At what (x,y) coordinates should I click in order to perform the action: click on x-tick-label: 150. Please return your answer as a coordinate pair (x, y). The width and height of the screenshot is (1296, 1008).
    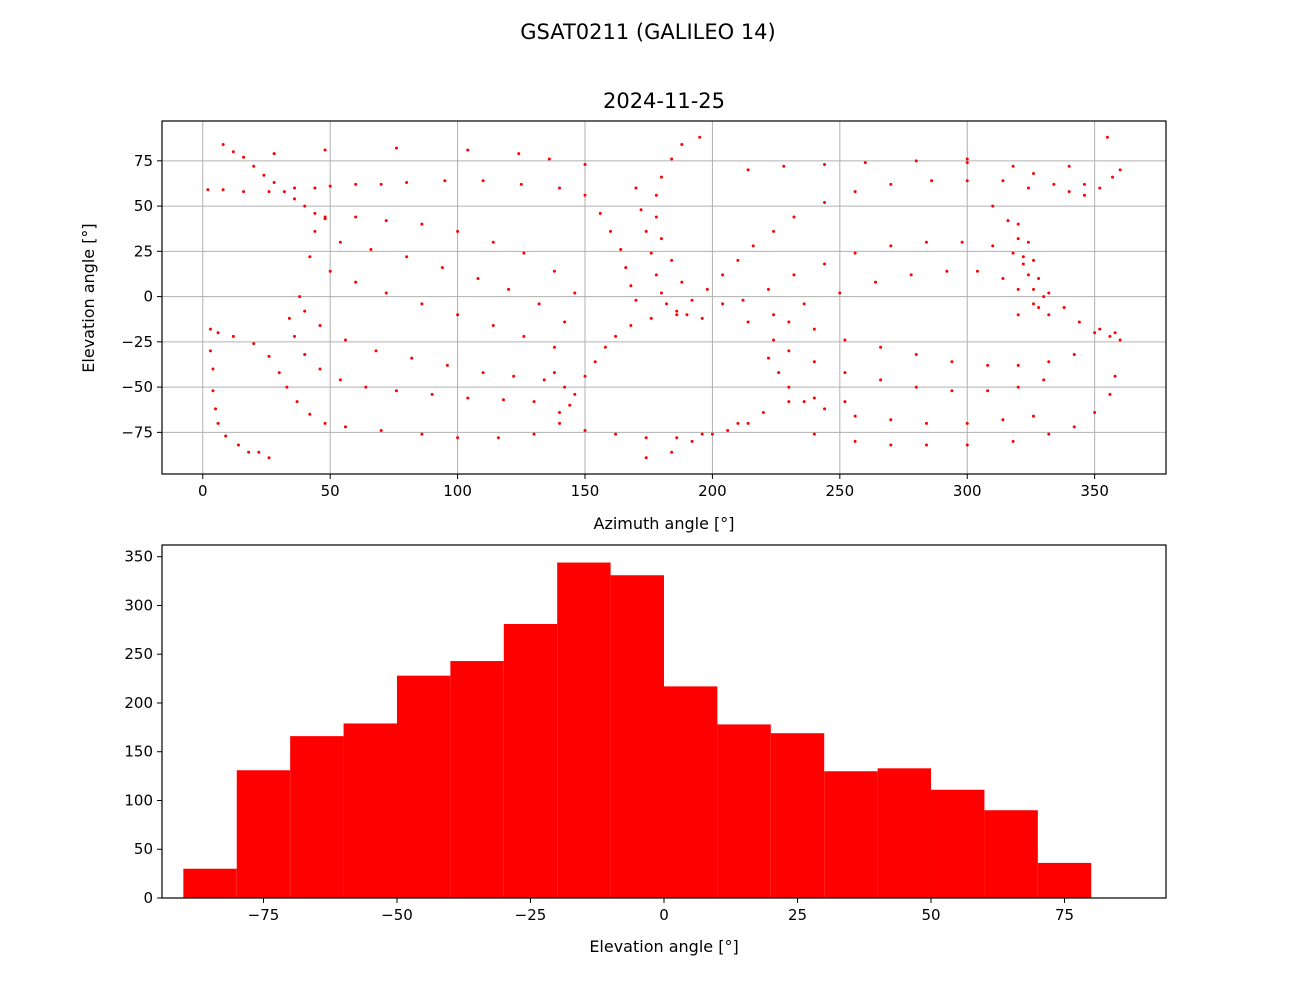
    Looking at the image, I should click on (585, 491).